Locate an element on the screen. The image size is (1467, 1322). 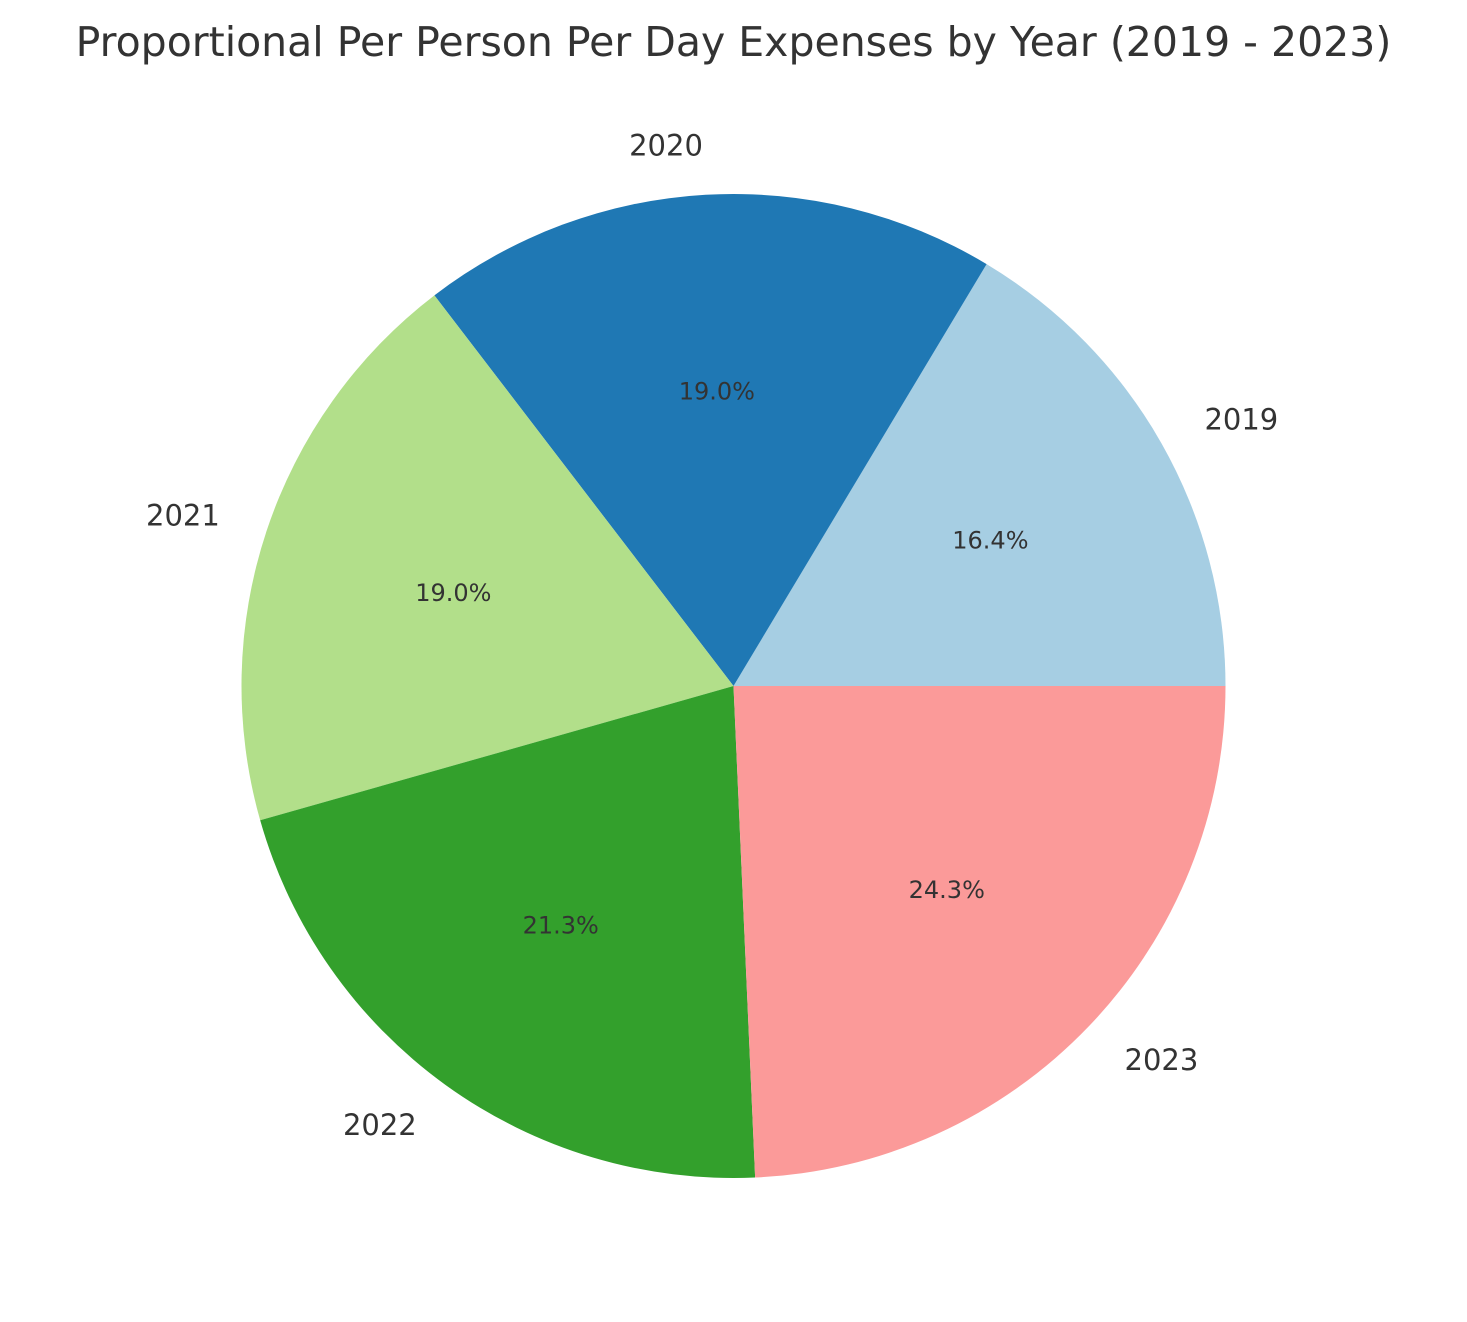
slice-percent-2020: 19.0% is located at coordinates (717, 391).